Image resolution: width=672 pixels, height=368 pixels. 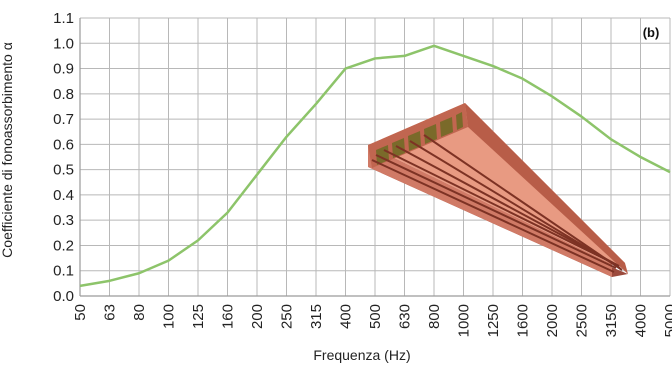 What do you see at coordinates (198, 316) in the screenshot?
I see `x-tick-label: 125` at bounding box center [198, 316].